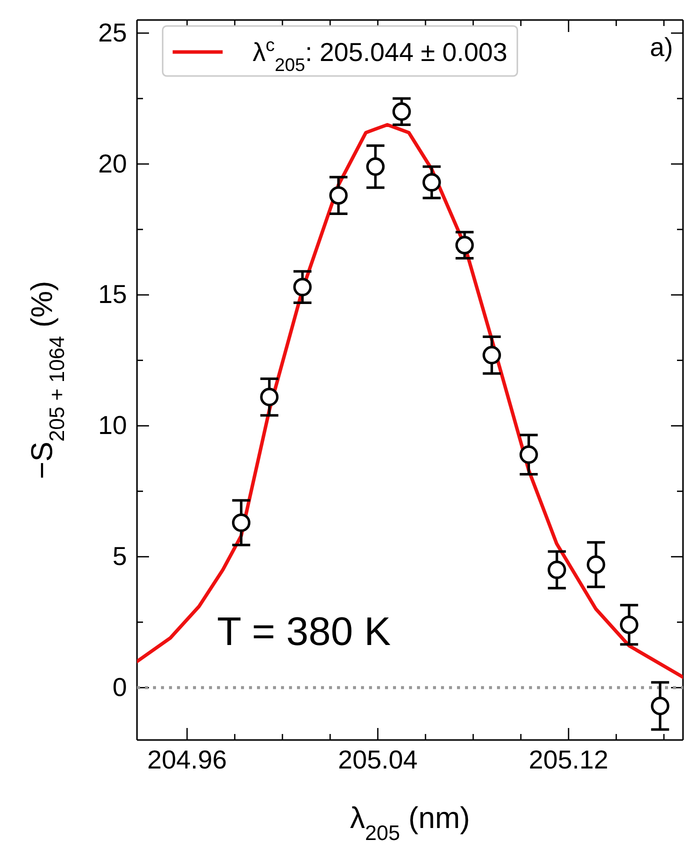  I want to click on annotation: a), so click(661, 47).